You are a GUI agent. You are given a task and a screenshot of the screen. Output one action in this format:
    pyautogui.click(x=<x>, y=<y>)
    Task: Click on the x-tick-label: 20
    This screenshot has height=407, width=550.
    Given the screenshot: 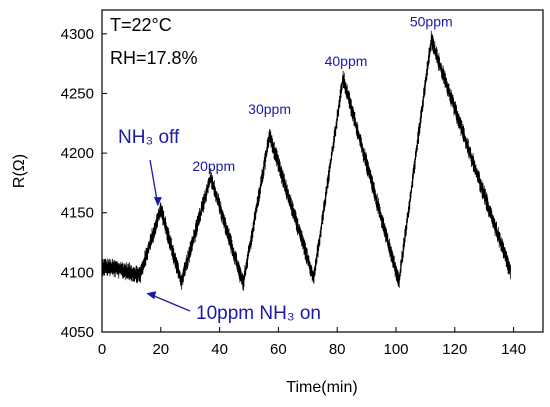 What is the action you would take?
    pyautogui.click(x=160, y=349)
    